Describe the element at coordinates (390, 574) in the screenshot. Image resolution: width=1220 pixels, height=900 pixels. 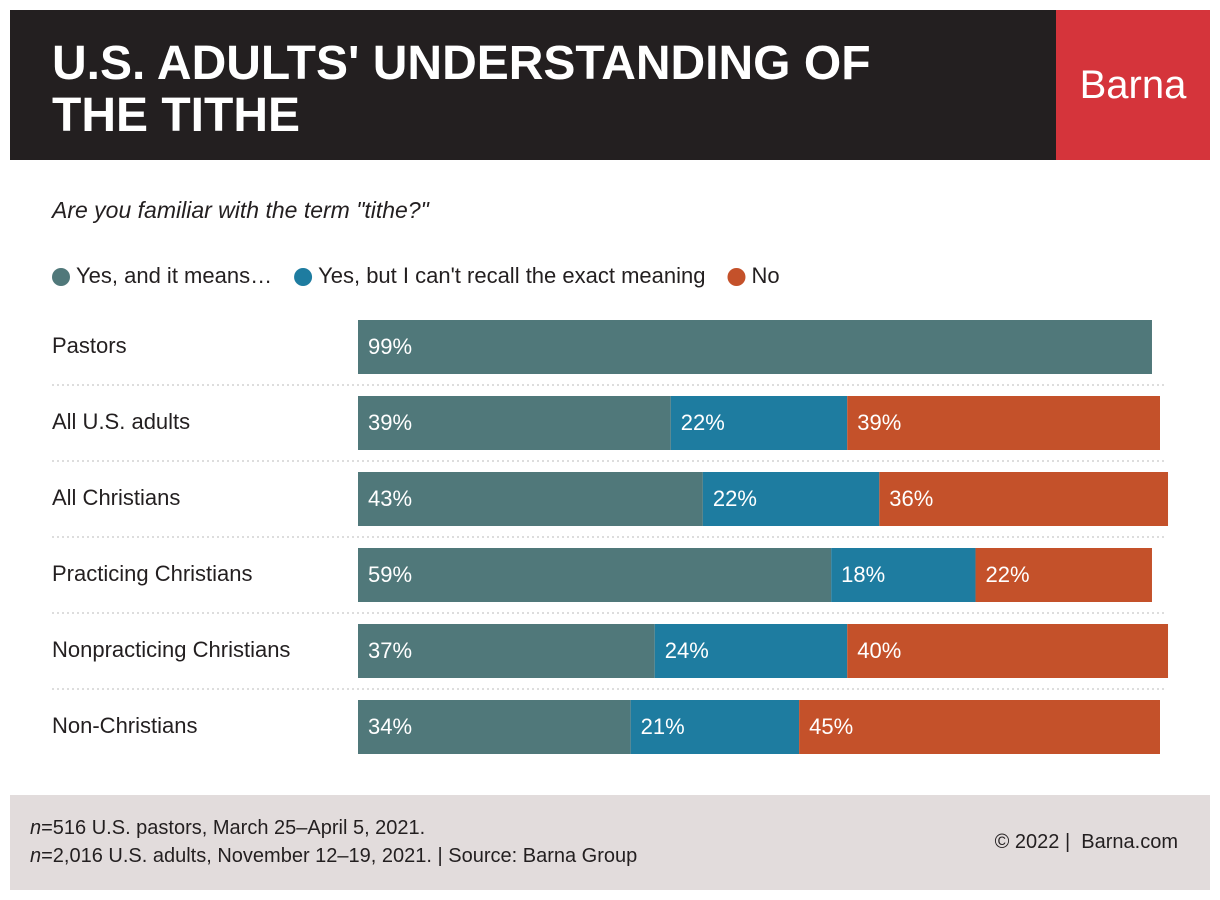
I see `data-label: 59%` at that location.